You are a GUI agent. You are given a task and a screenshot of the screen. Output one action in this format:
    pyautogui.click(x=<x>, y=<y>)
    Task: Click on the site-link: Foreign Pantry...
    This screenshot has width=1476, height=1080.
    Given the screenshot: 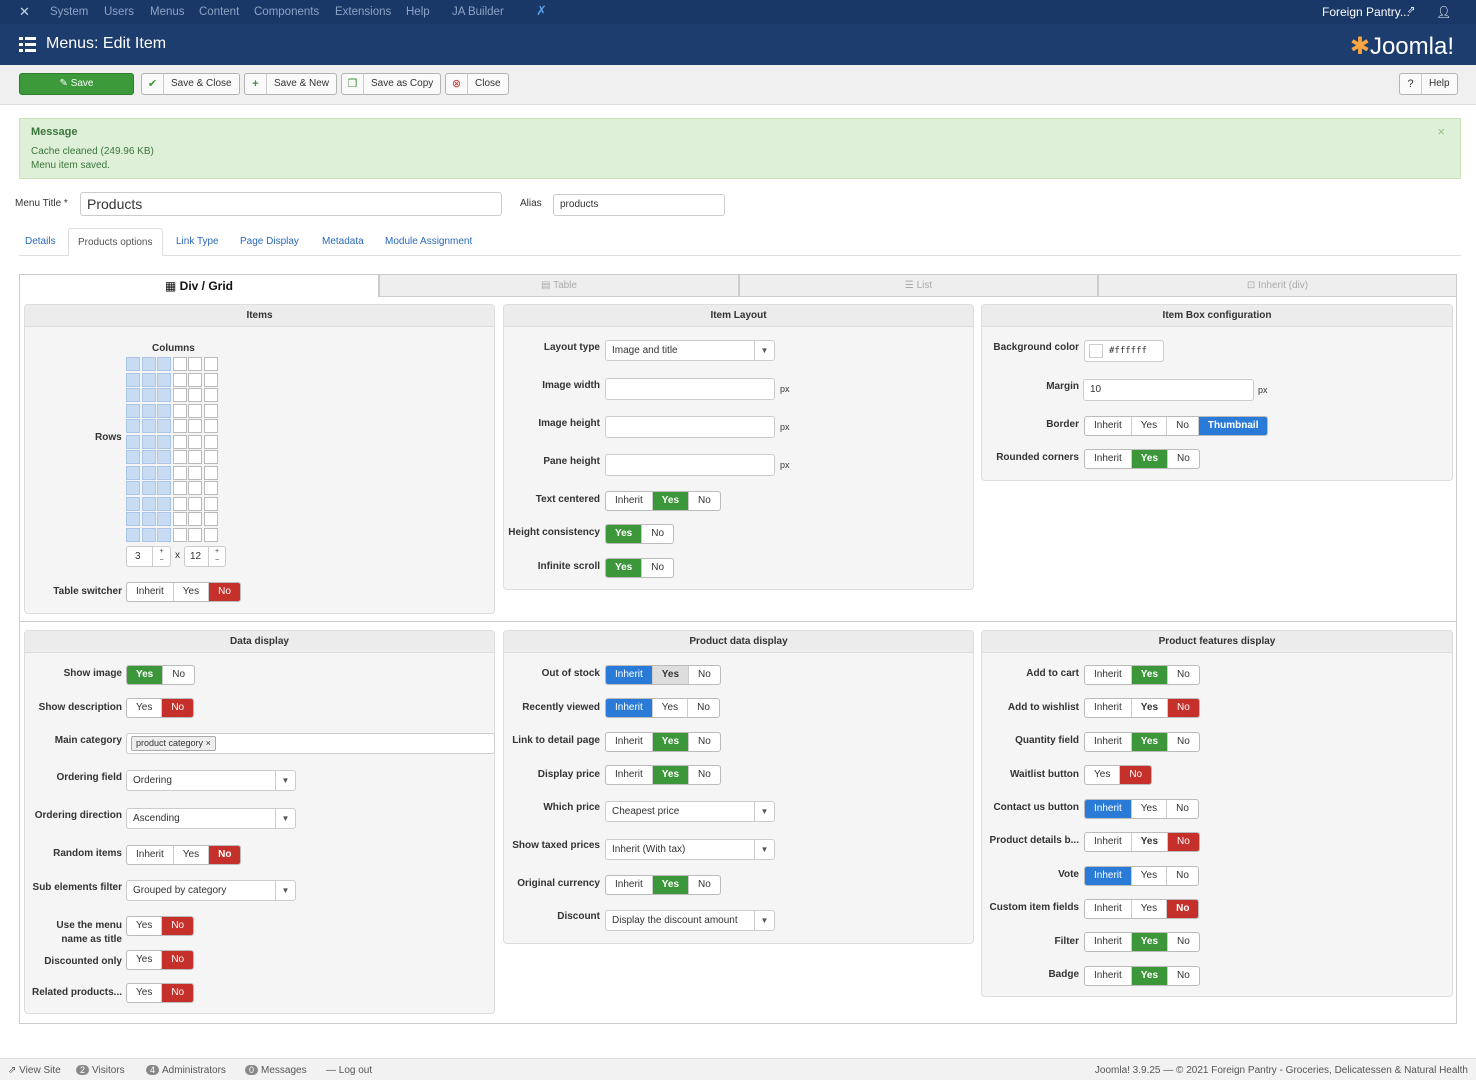 What is the action you would take?
    pyautogui.click(x=1366, y=12)
    